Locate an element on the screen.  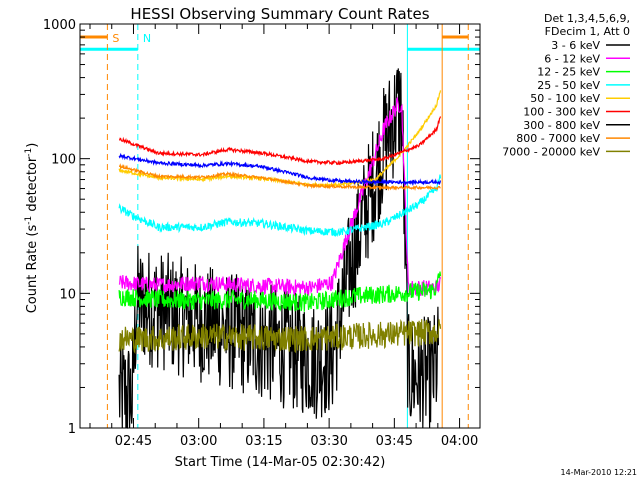
series-line-unlabeled is located at coordinates (280, 169).